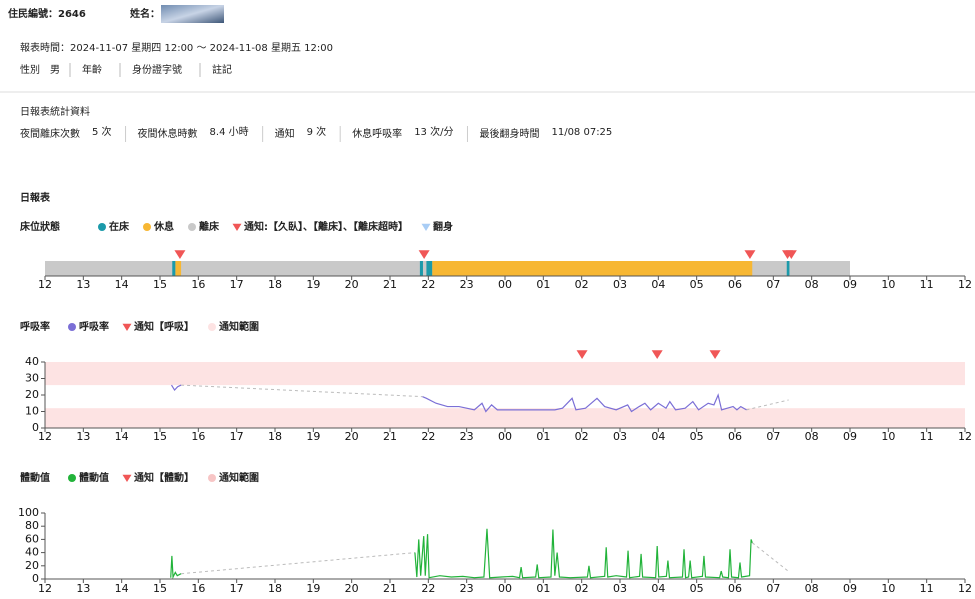  Describe the element at coordinates (92, 69) in the screenshot. I see `info-label: 年齡` at that location.